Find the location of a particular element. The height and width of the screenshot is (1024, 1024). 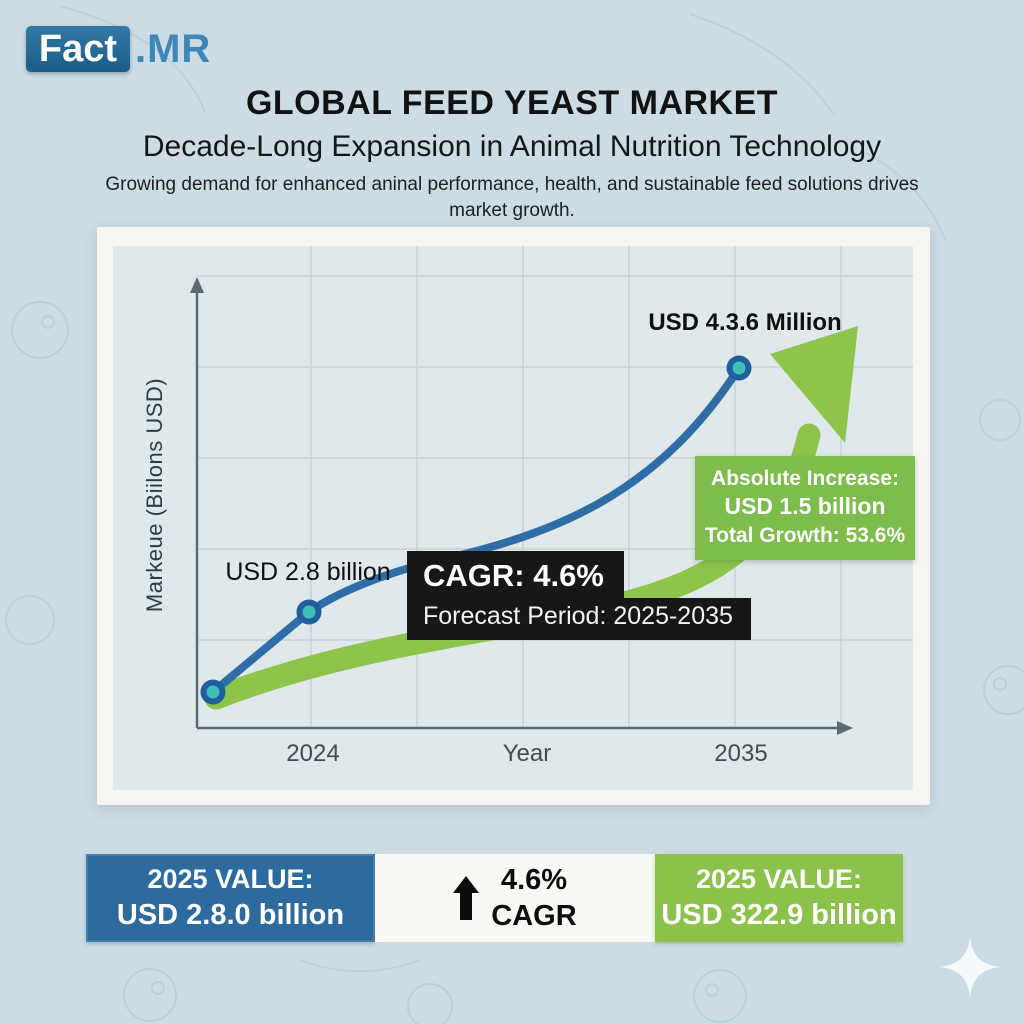

stat-box-2025-value: 2025 VALUE: USD 2.8.0 billion is located at coordinates (230, 898).